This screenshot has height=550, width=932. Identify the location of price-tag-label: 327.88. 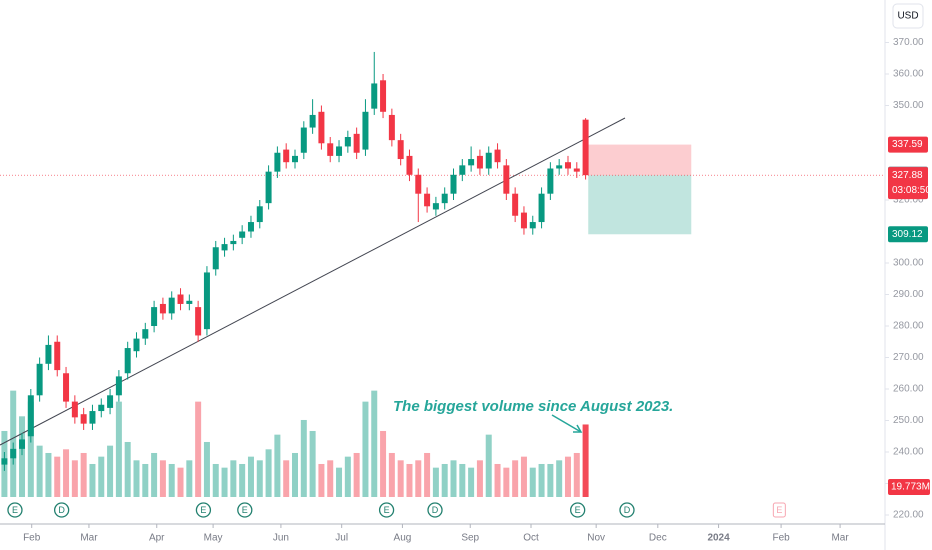
(907, 175).